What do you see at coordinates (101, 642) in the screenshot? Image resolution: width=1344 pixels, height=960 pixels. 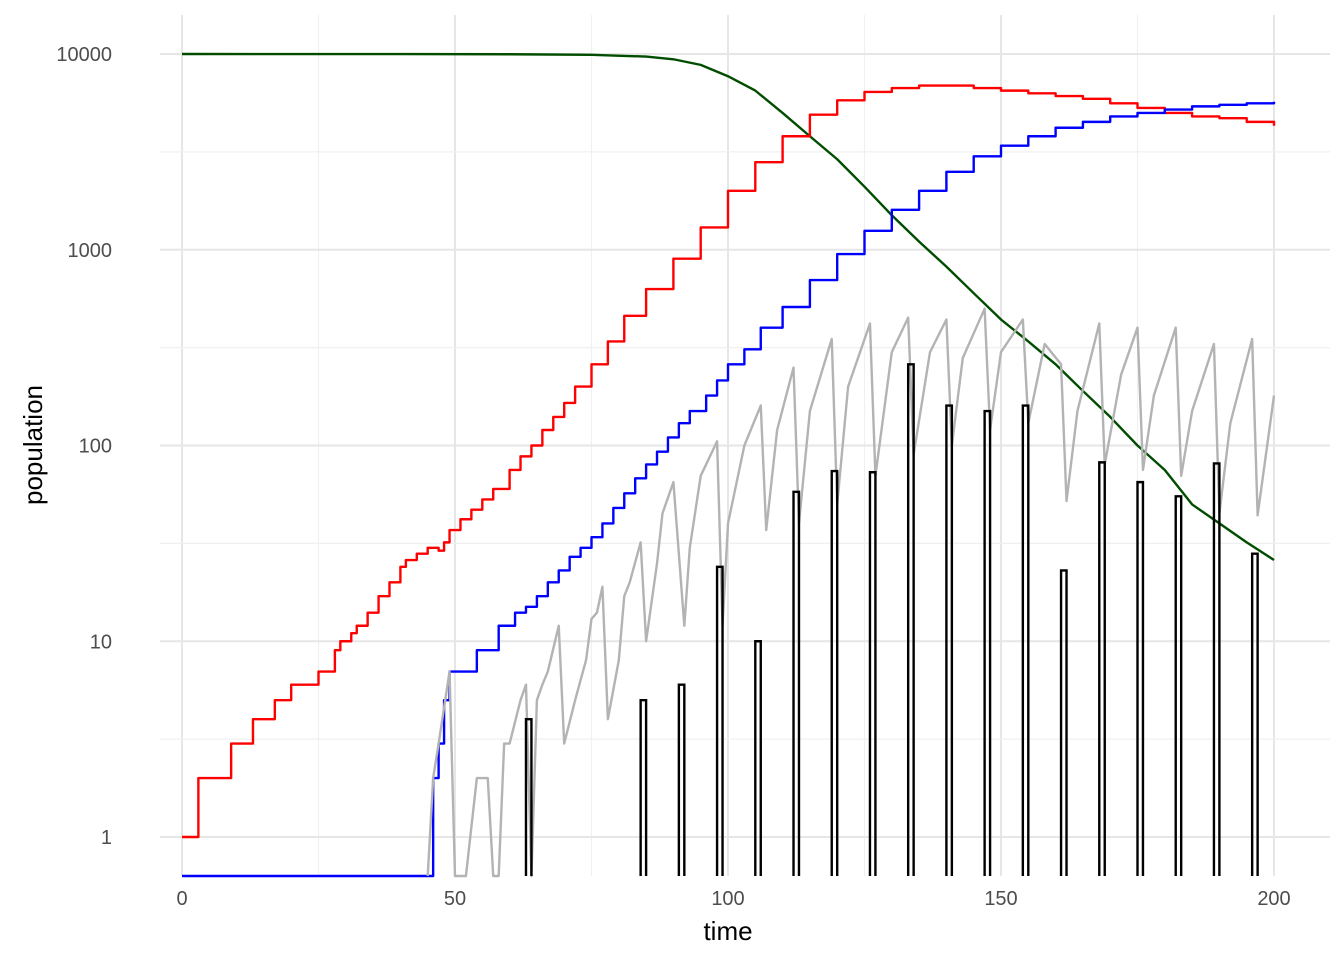 I see `y-tick-label: 10` at bounding box center [101, 642].